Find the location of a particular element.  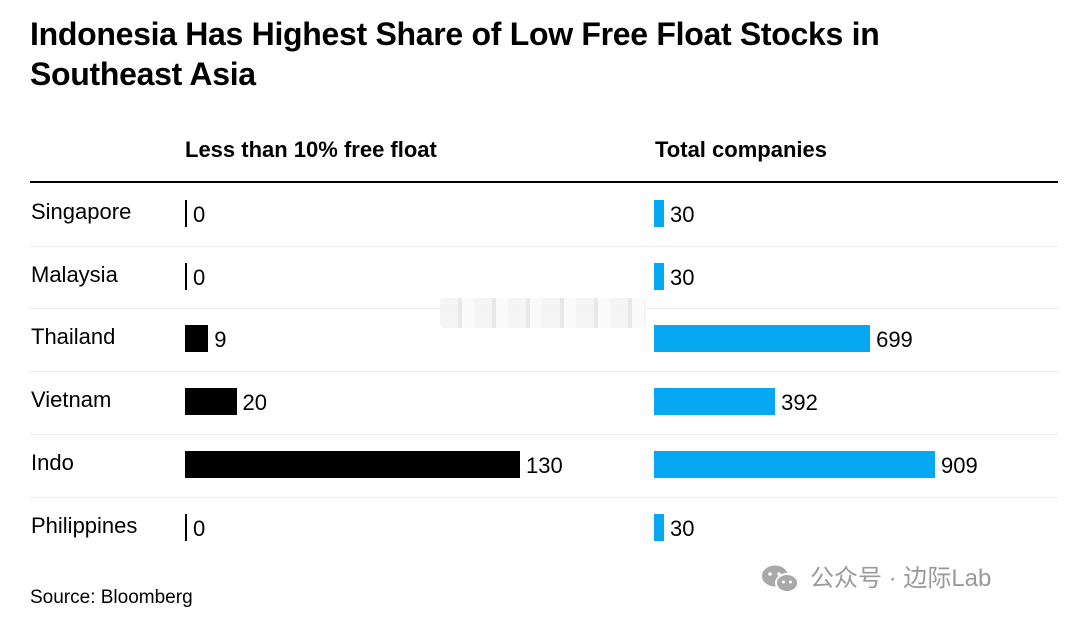

source-note: Source: Bloomberg is located at coordinates (111, 597).